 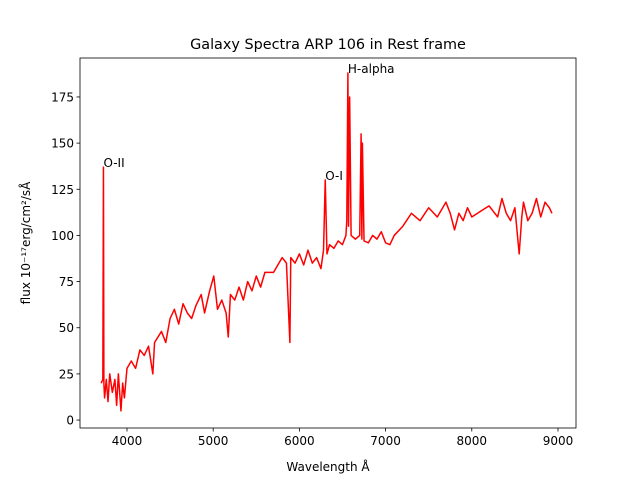 I want to click on annotation: H-alpha, so click(x=371, y=69).